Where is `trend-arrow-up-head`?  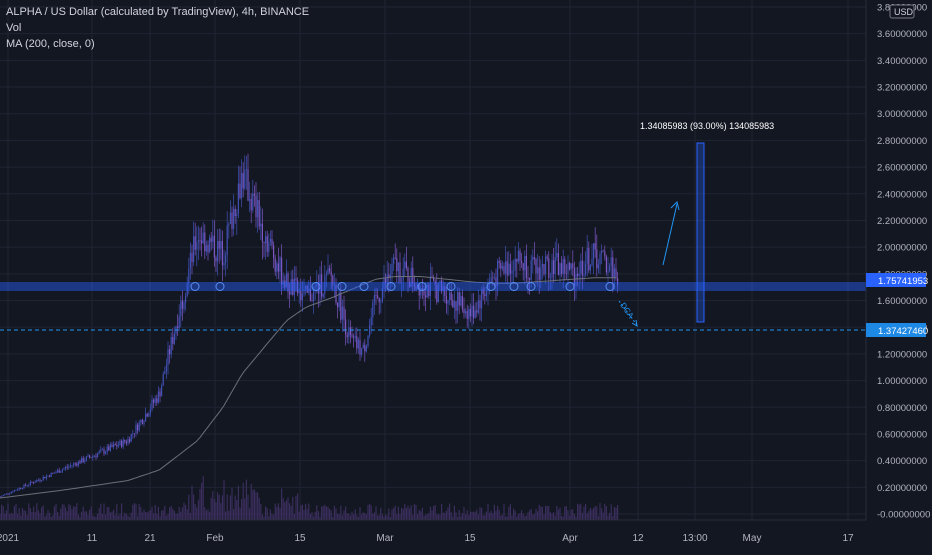
trend-arrow-up-head is located at coordinates (675, 206).